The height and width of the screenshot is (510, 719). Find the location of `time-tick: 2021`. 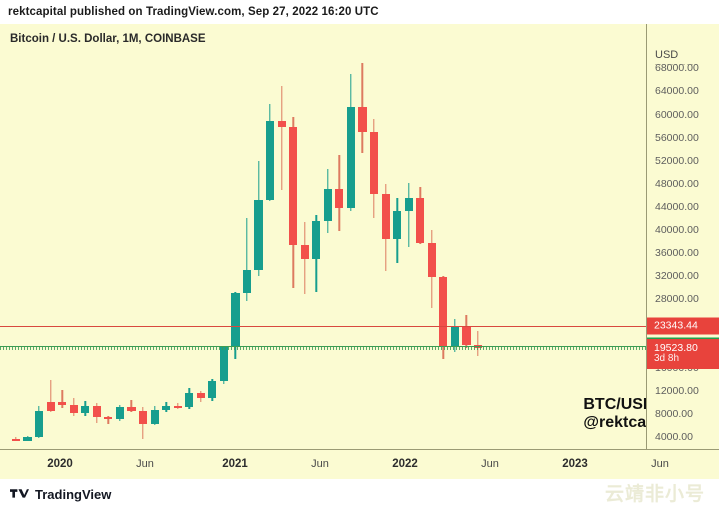

time-tick: 2021 is located at coordinates (235, 464).